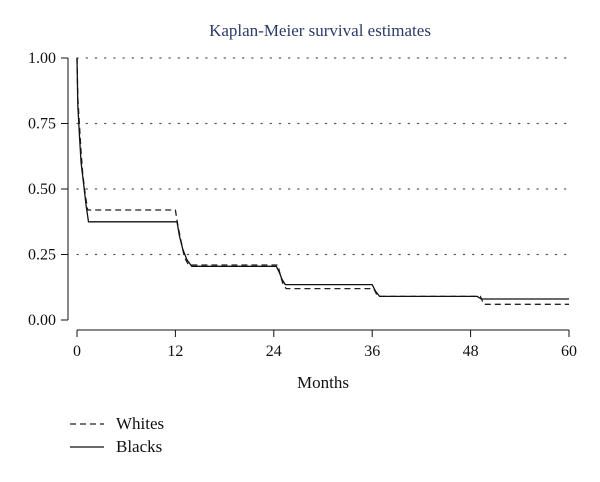 The height and width of the screenshot is (482, 600). I want to click on legend-label-whites: Whites, so click(140, 423).